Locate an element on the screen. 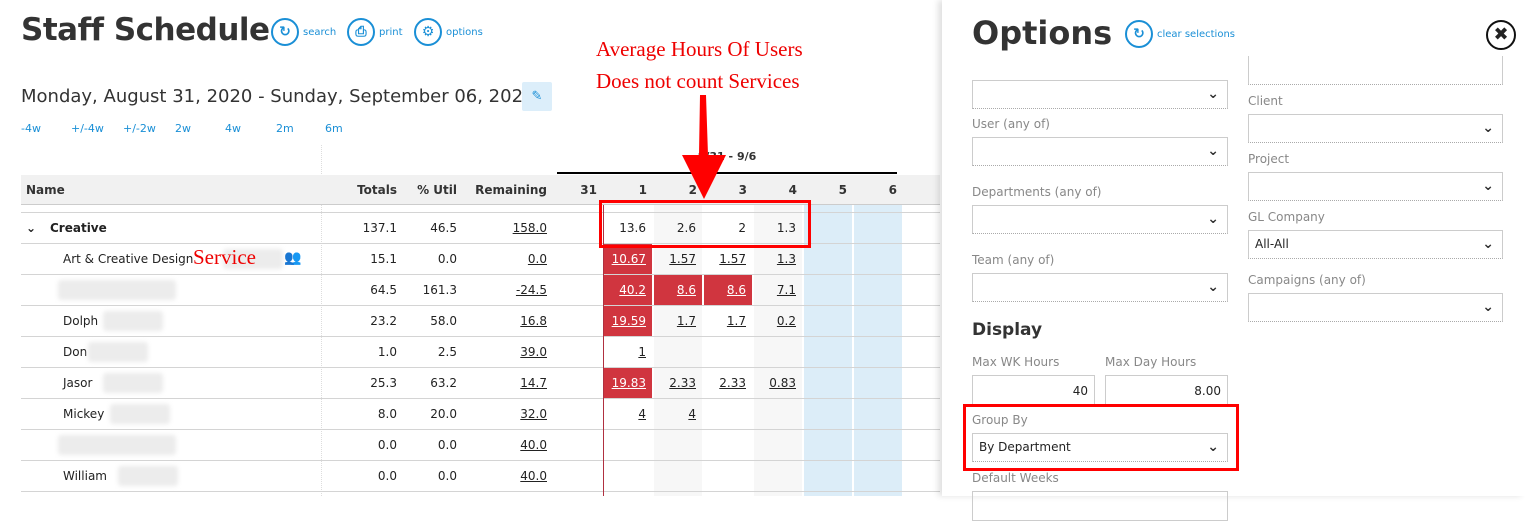  totals-cell: 8.0 is located at coordinates (387, 414).